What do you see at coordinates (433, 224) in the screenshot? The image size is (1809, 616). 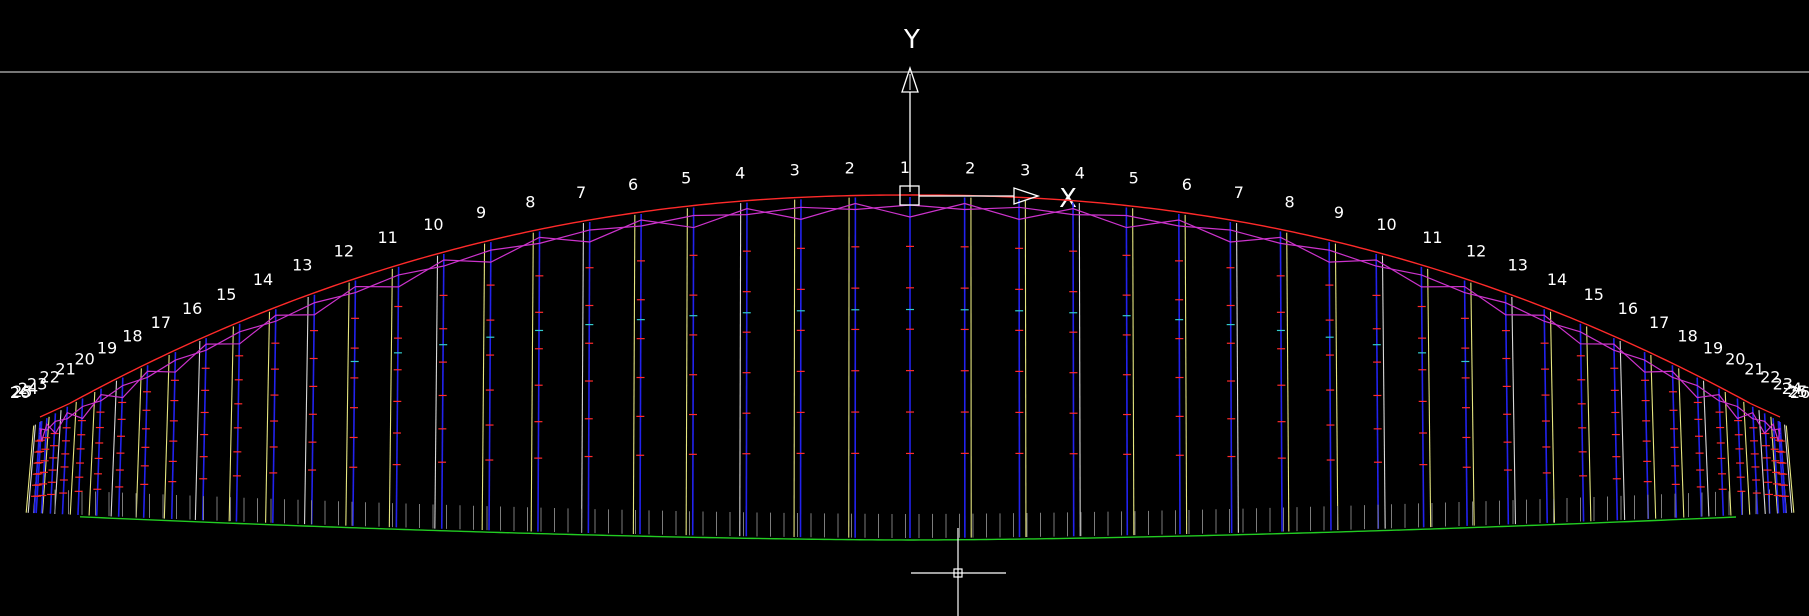 I see `rib-label-left: 10` at bounding box center [433, 224].